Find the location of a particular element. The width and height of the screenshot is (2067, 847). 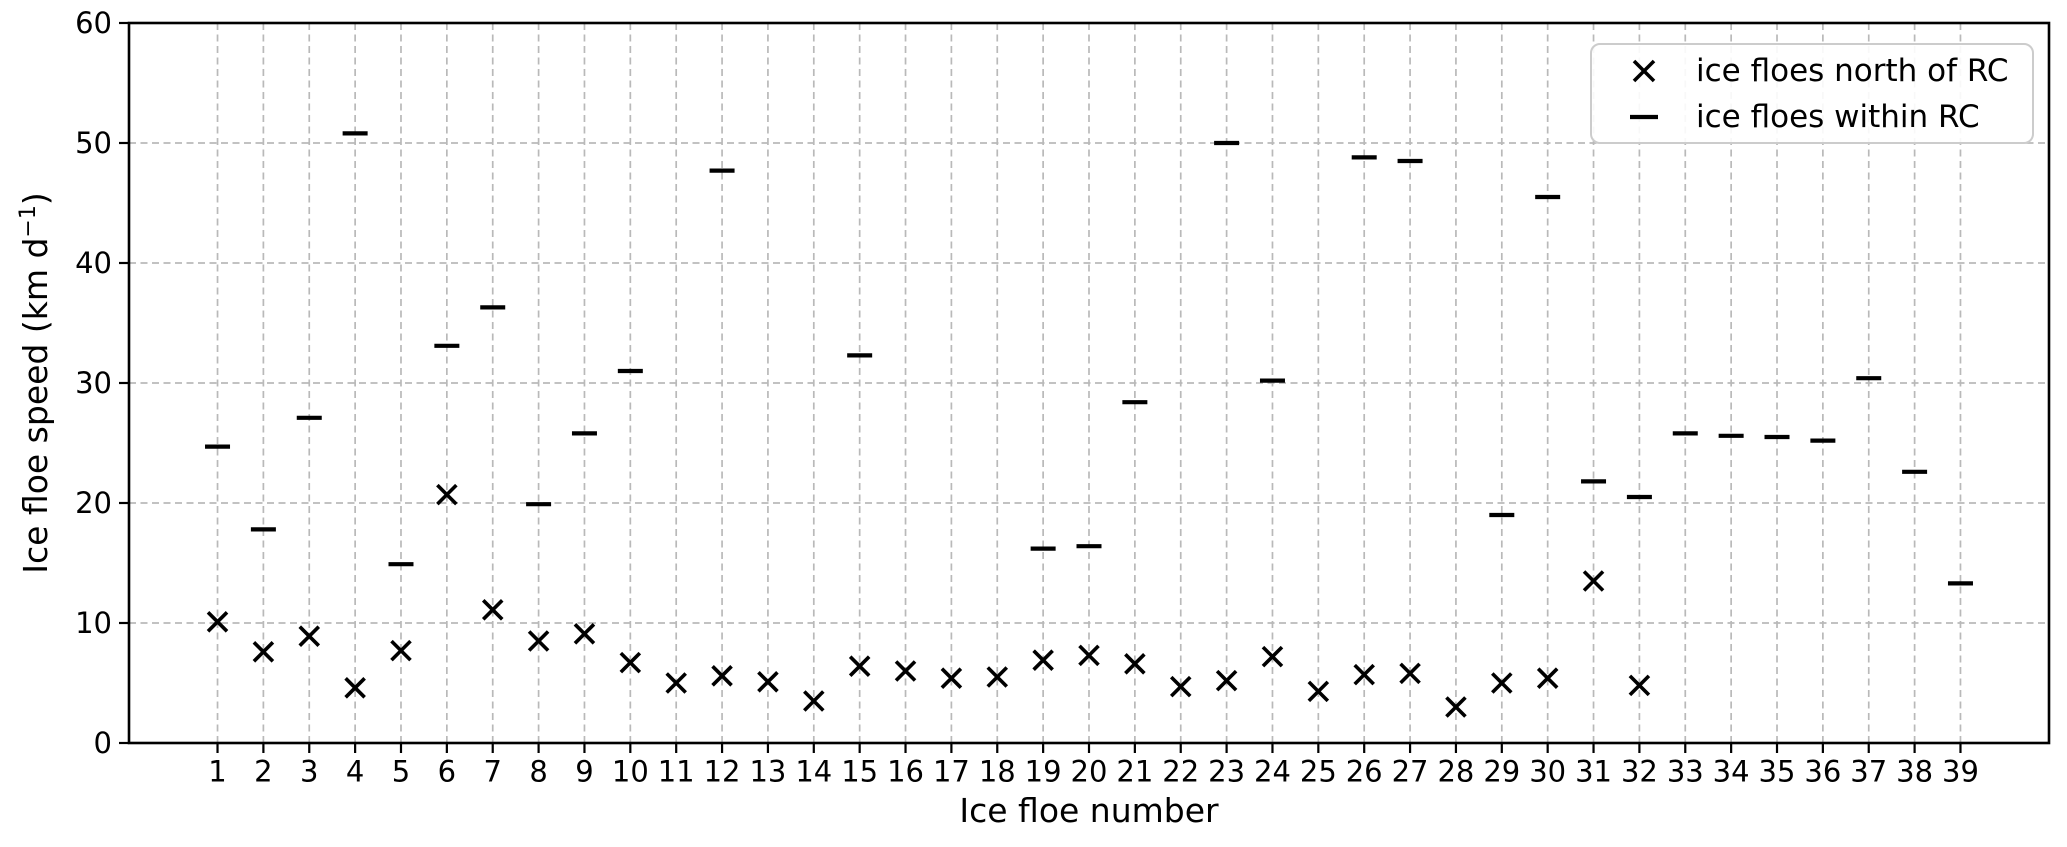

x-tick-label: 12 is located at coordinates (722, 772).